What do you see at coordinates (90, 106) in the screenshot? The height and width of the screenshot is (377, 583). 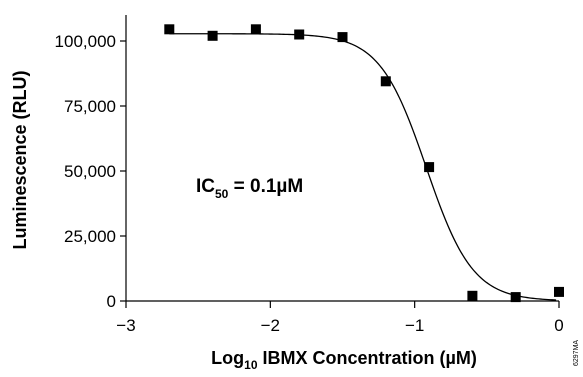 I see `y-tick-label: 75,000` at bounding box center [90, 106].